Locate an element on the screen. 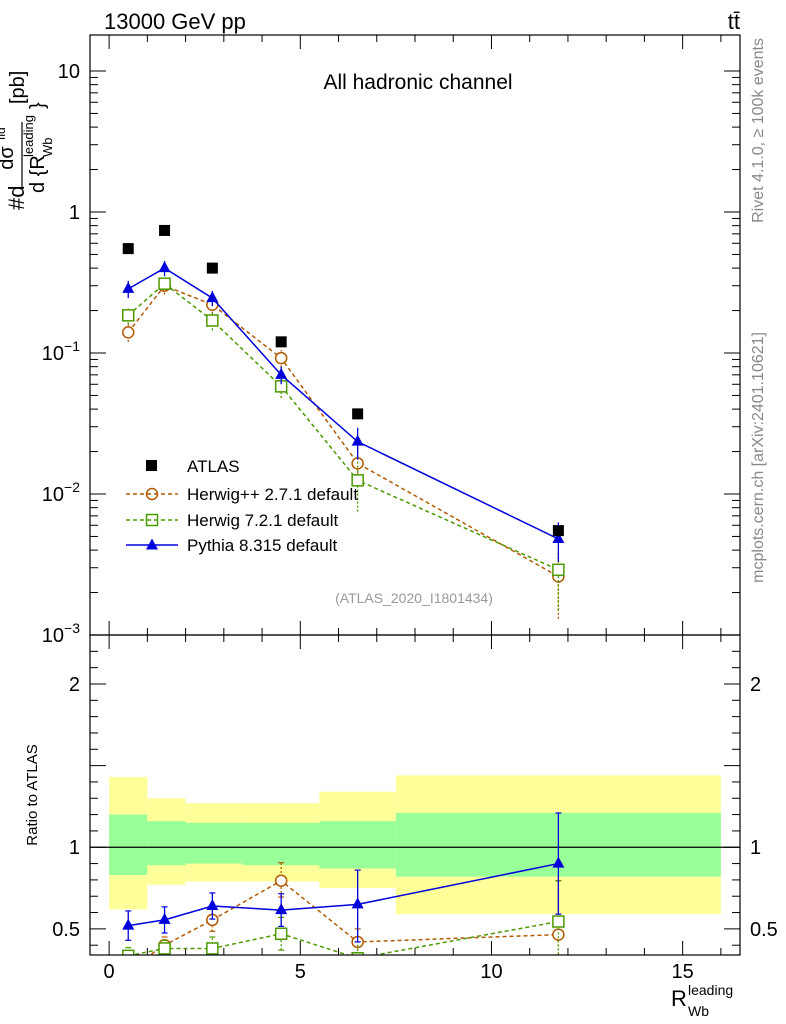  x-axis-label: R Wb leading is located at coordinates (702, 1000).